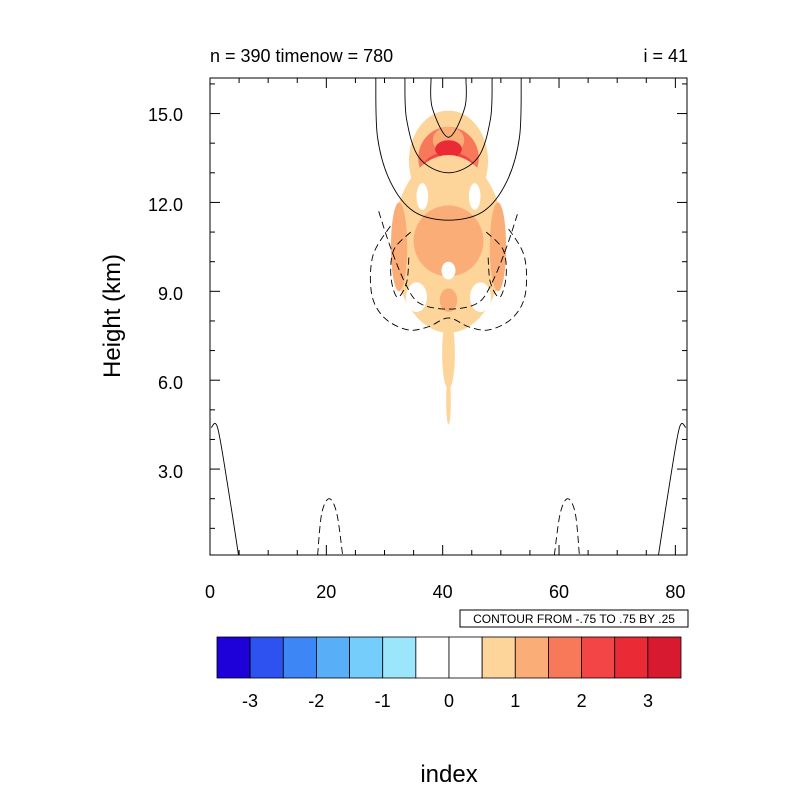 This screenshot has height=800, width=800. I want to click on colorbar-label-0: 0, so click(449, 701).